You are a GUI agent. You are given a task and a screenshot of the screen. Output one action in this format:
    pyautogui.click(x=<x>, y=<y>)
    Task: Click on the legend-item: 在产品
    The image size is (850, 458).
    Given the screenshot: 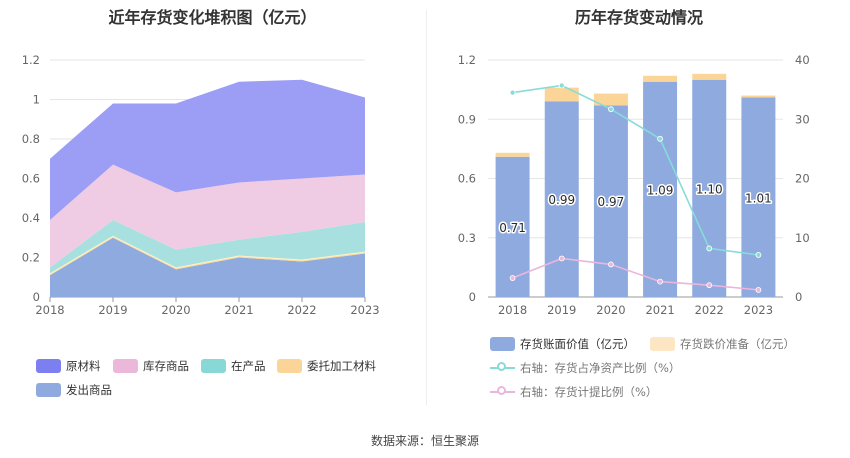 What is the action you would take?
    pyautogui.click(x=233, y=366)
    